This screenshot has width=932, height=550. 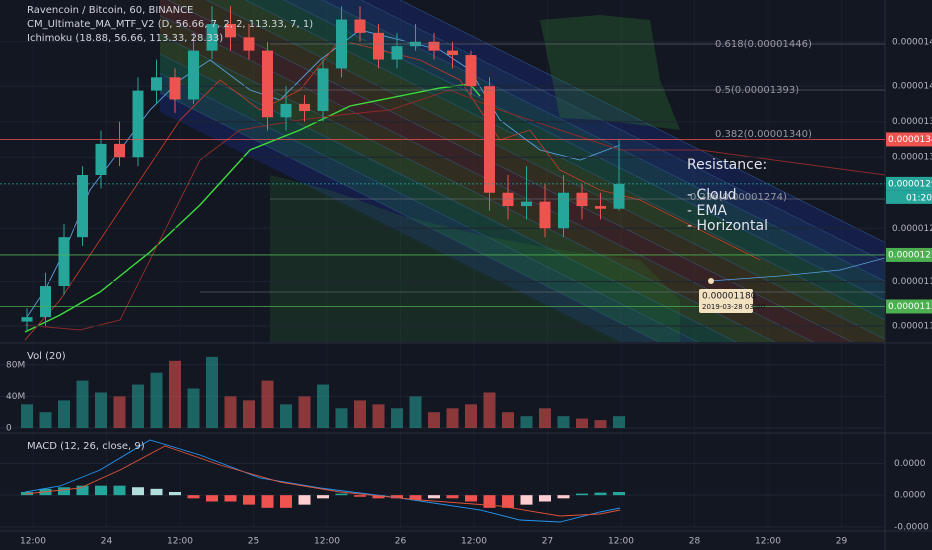 What do you see at coordinates (912, 282) in the screenshot?
I see `y-tick-label: 0.00001180` at bounding box center [912, 282].